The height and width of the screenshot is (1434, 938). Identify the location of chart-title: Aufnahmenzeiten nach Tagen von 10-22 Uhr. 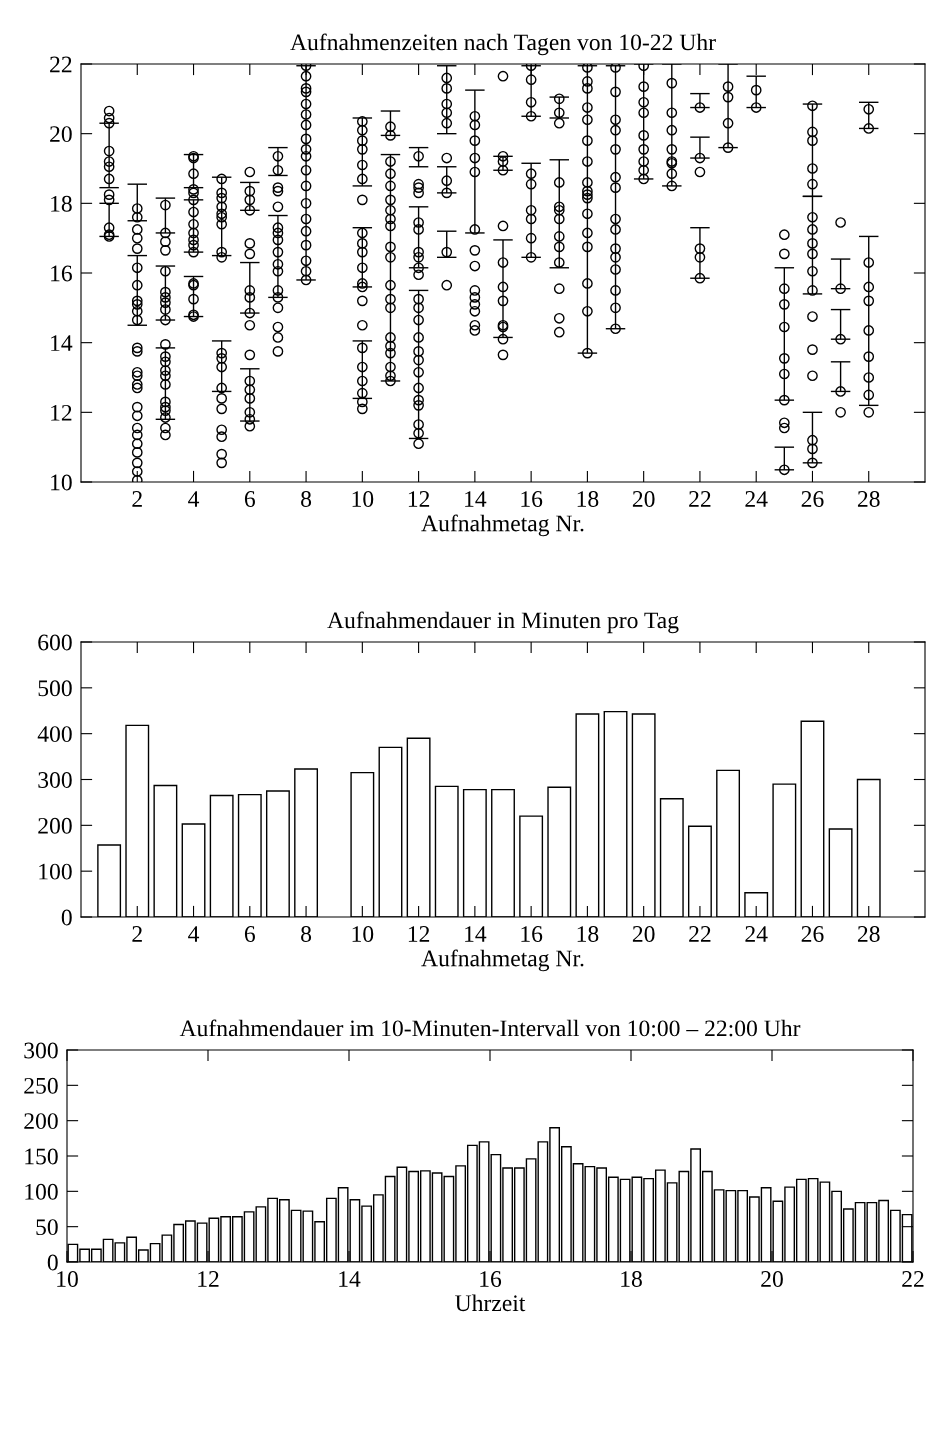
(503, 44).